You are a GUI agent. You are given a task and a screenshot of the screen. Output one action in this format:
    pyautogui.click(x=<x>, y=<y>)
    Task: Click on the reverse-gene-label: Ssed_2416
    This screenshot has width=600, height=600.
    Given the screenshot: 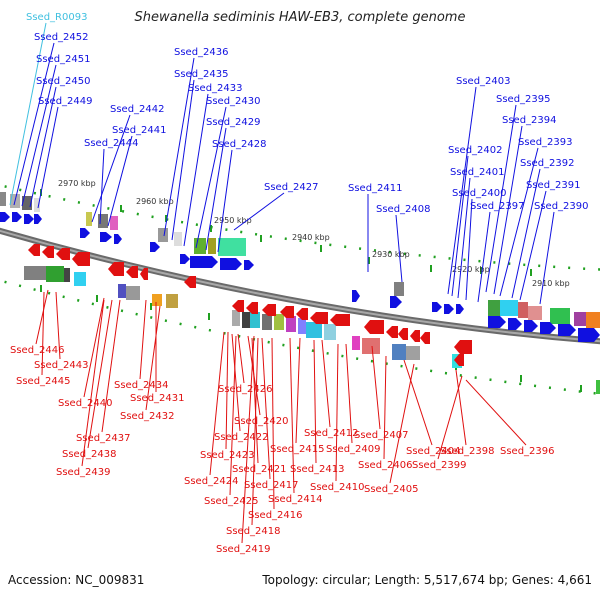 What is the action you would take?
    pyautogui.click(x=275, y=515)
    